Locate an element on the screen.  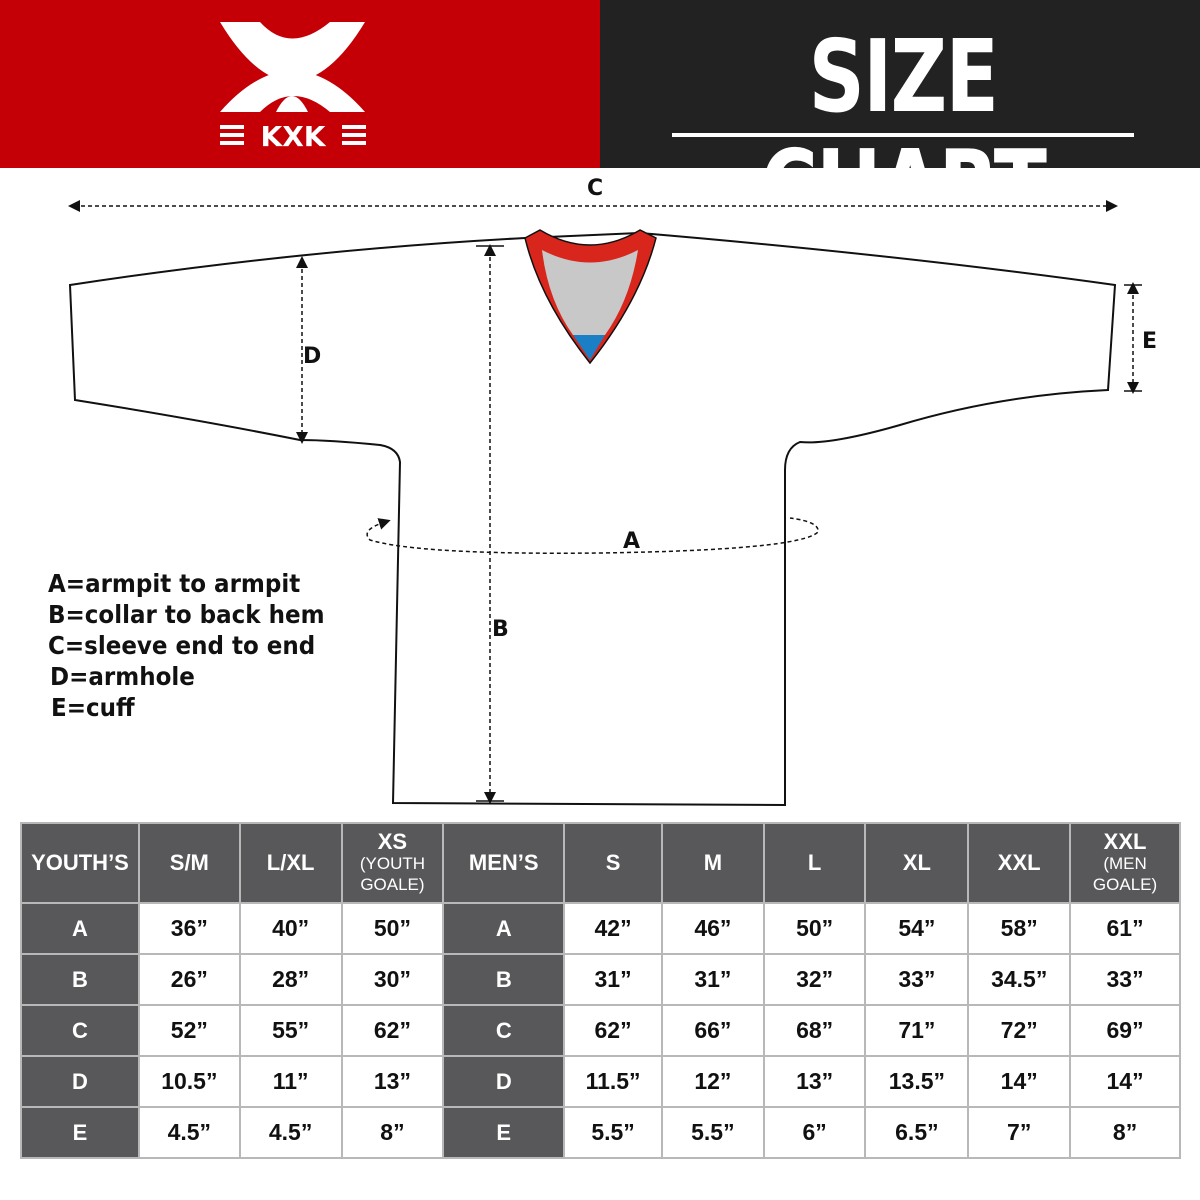
table-row: C 52” 55” 62” C 62” 66” 68” 71” 72” 69” is located at coordinates (600, 1030).